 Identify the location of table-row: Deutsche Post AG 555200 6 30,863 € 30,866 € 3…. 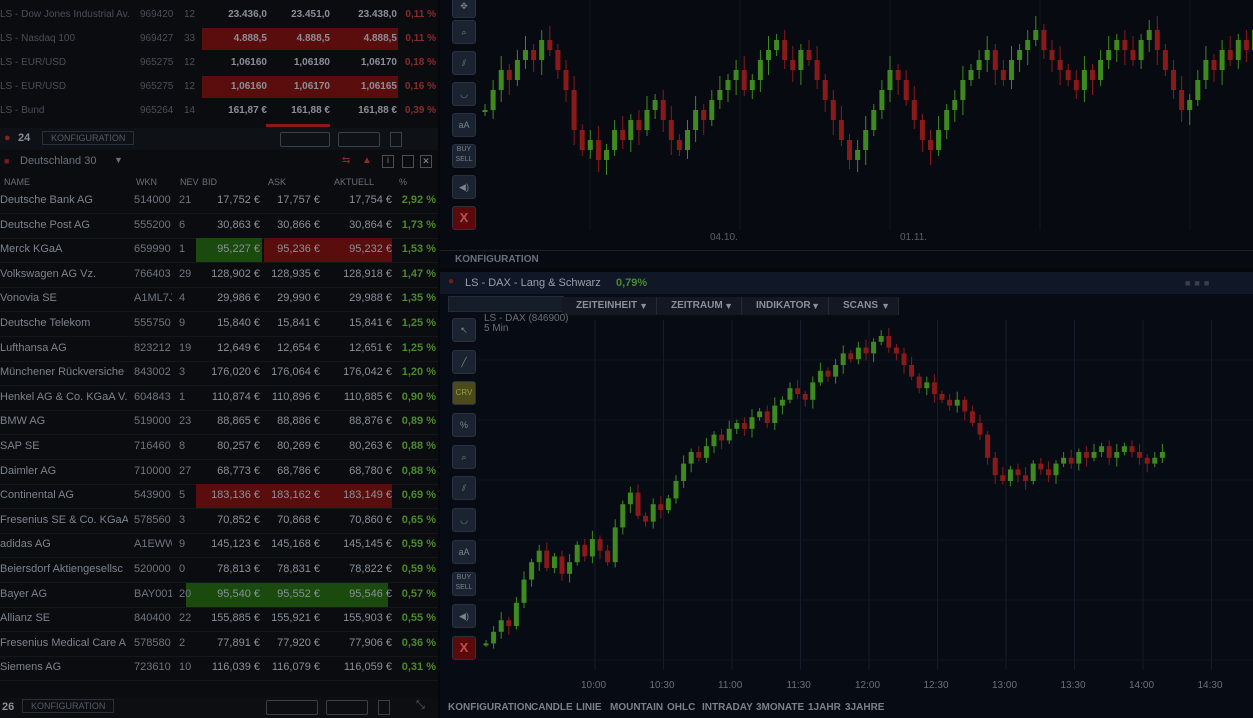
(219, 226).